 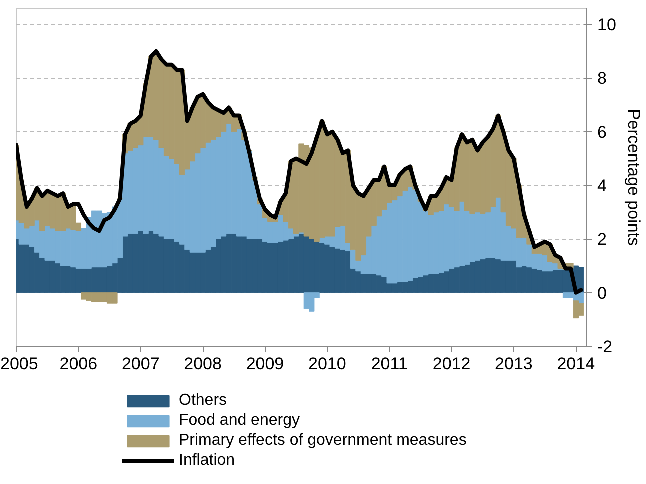 I want to click on y-tick-label: 6, so click(x=602, y=132).